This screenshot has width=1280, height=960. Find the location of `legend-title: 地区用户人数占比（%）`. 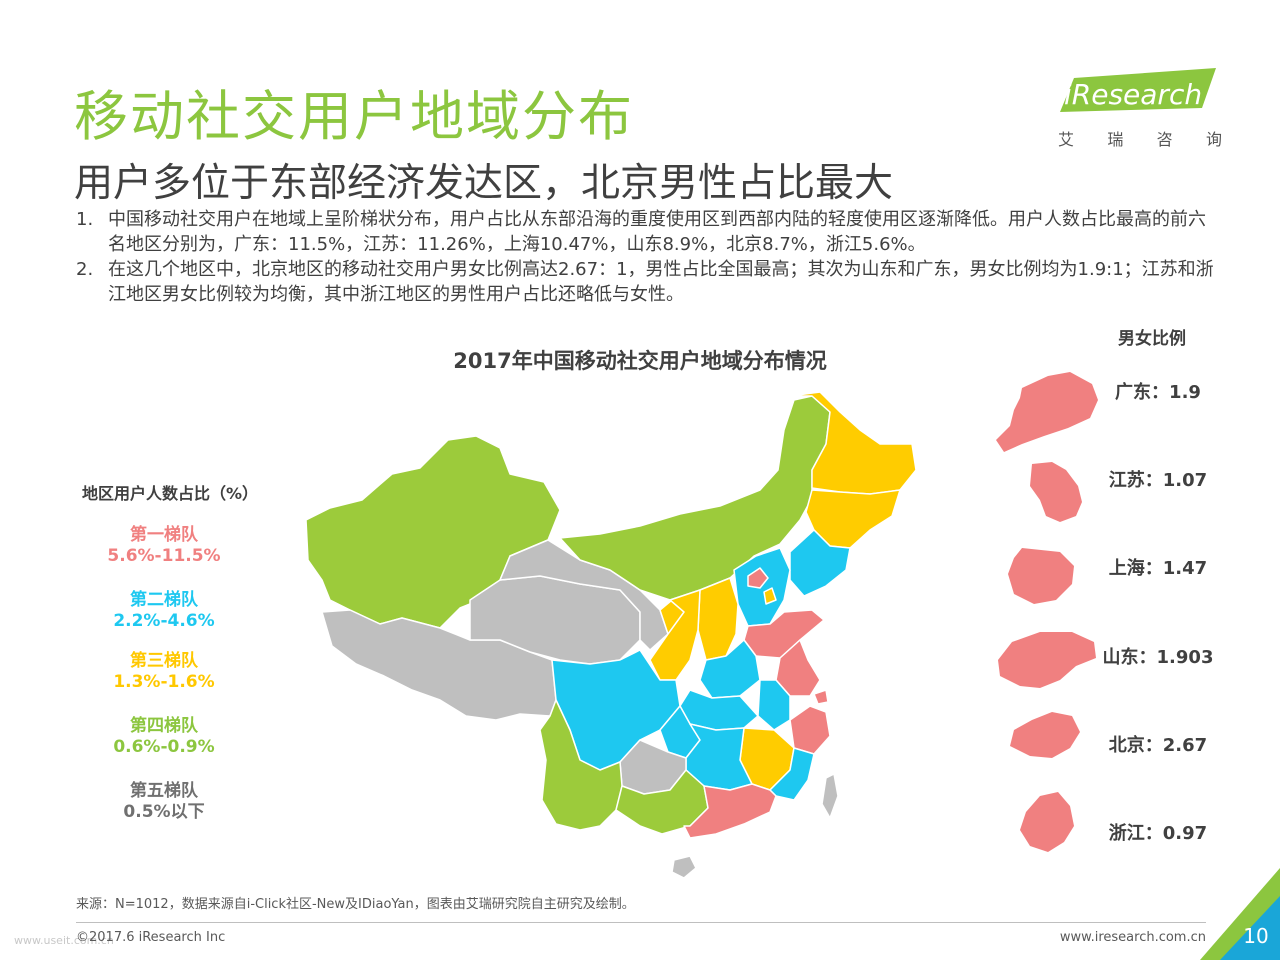

legend-title: 地区用户人数占比（%） is located at coordinates (170, 493).